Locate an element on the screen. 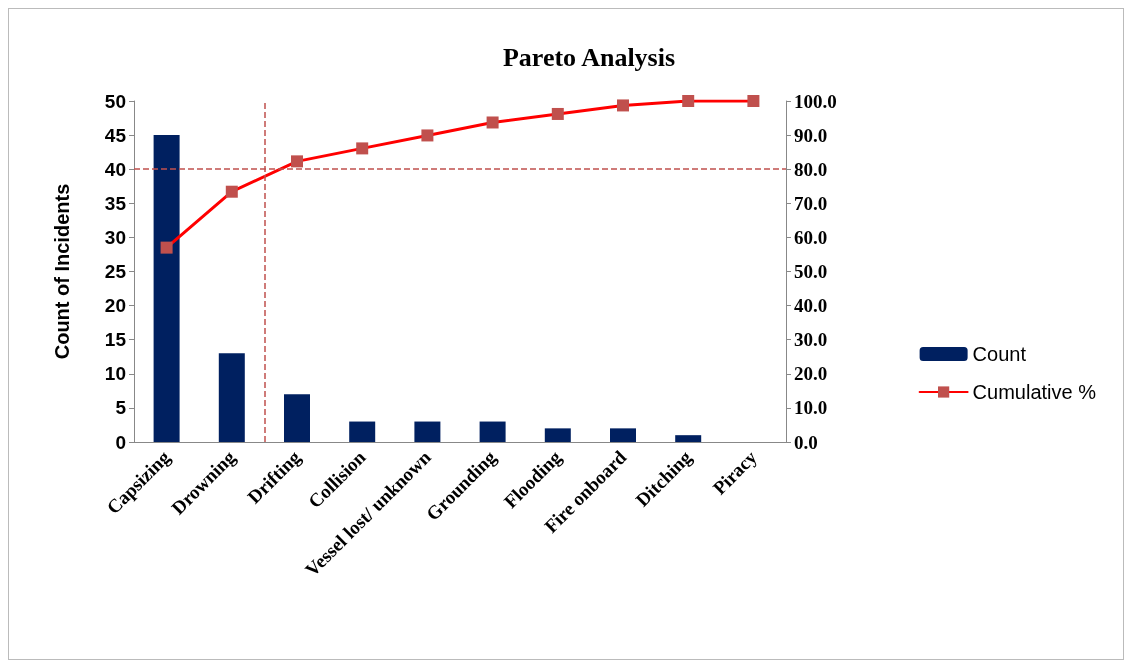  legend-label: Count is located at coordinates (999, 354).